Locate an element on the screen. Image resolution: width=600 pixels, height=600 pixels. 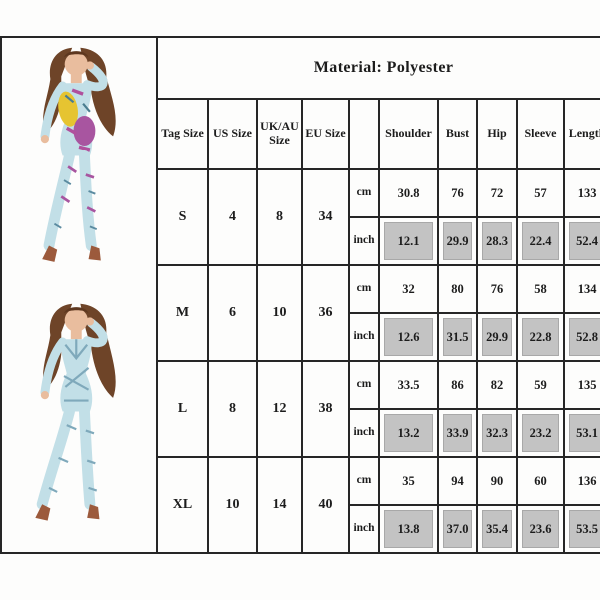
measurement-cell: 82 is located at coordinates (497, 385).